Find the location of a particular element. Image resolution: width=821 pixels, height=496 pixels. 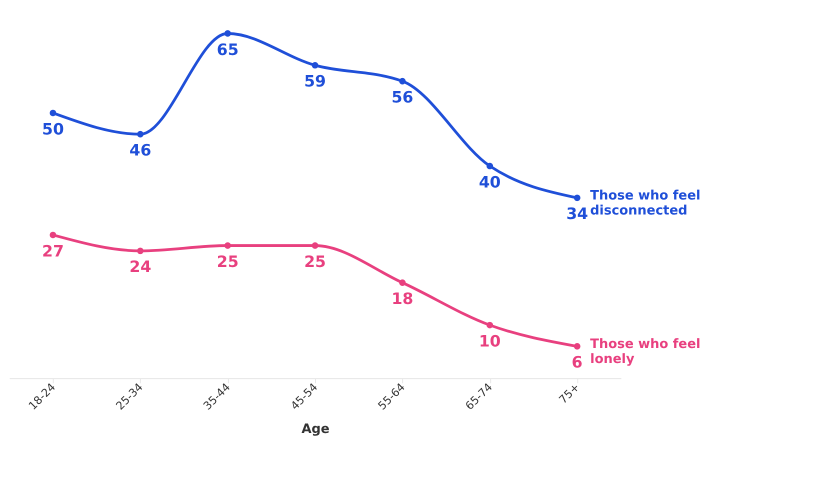

x-tick-label: 75+ is located at coordinates (569, 393).